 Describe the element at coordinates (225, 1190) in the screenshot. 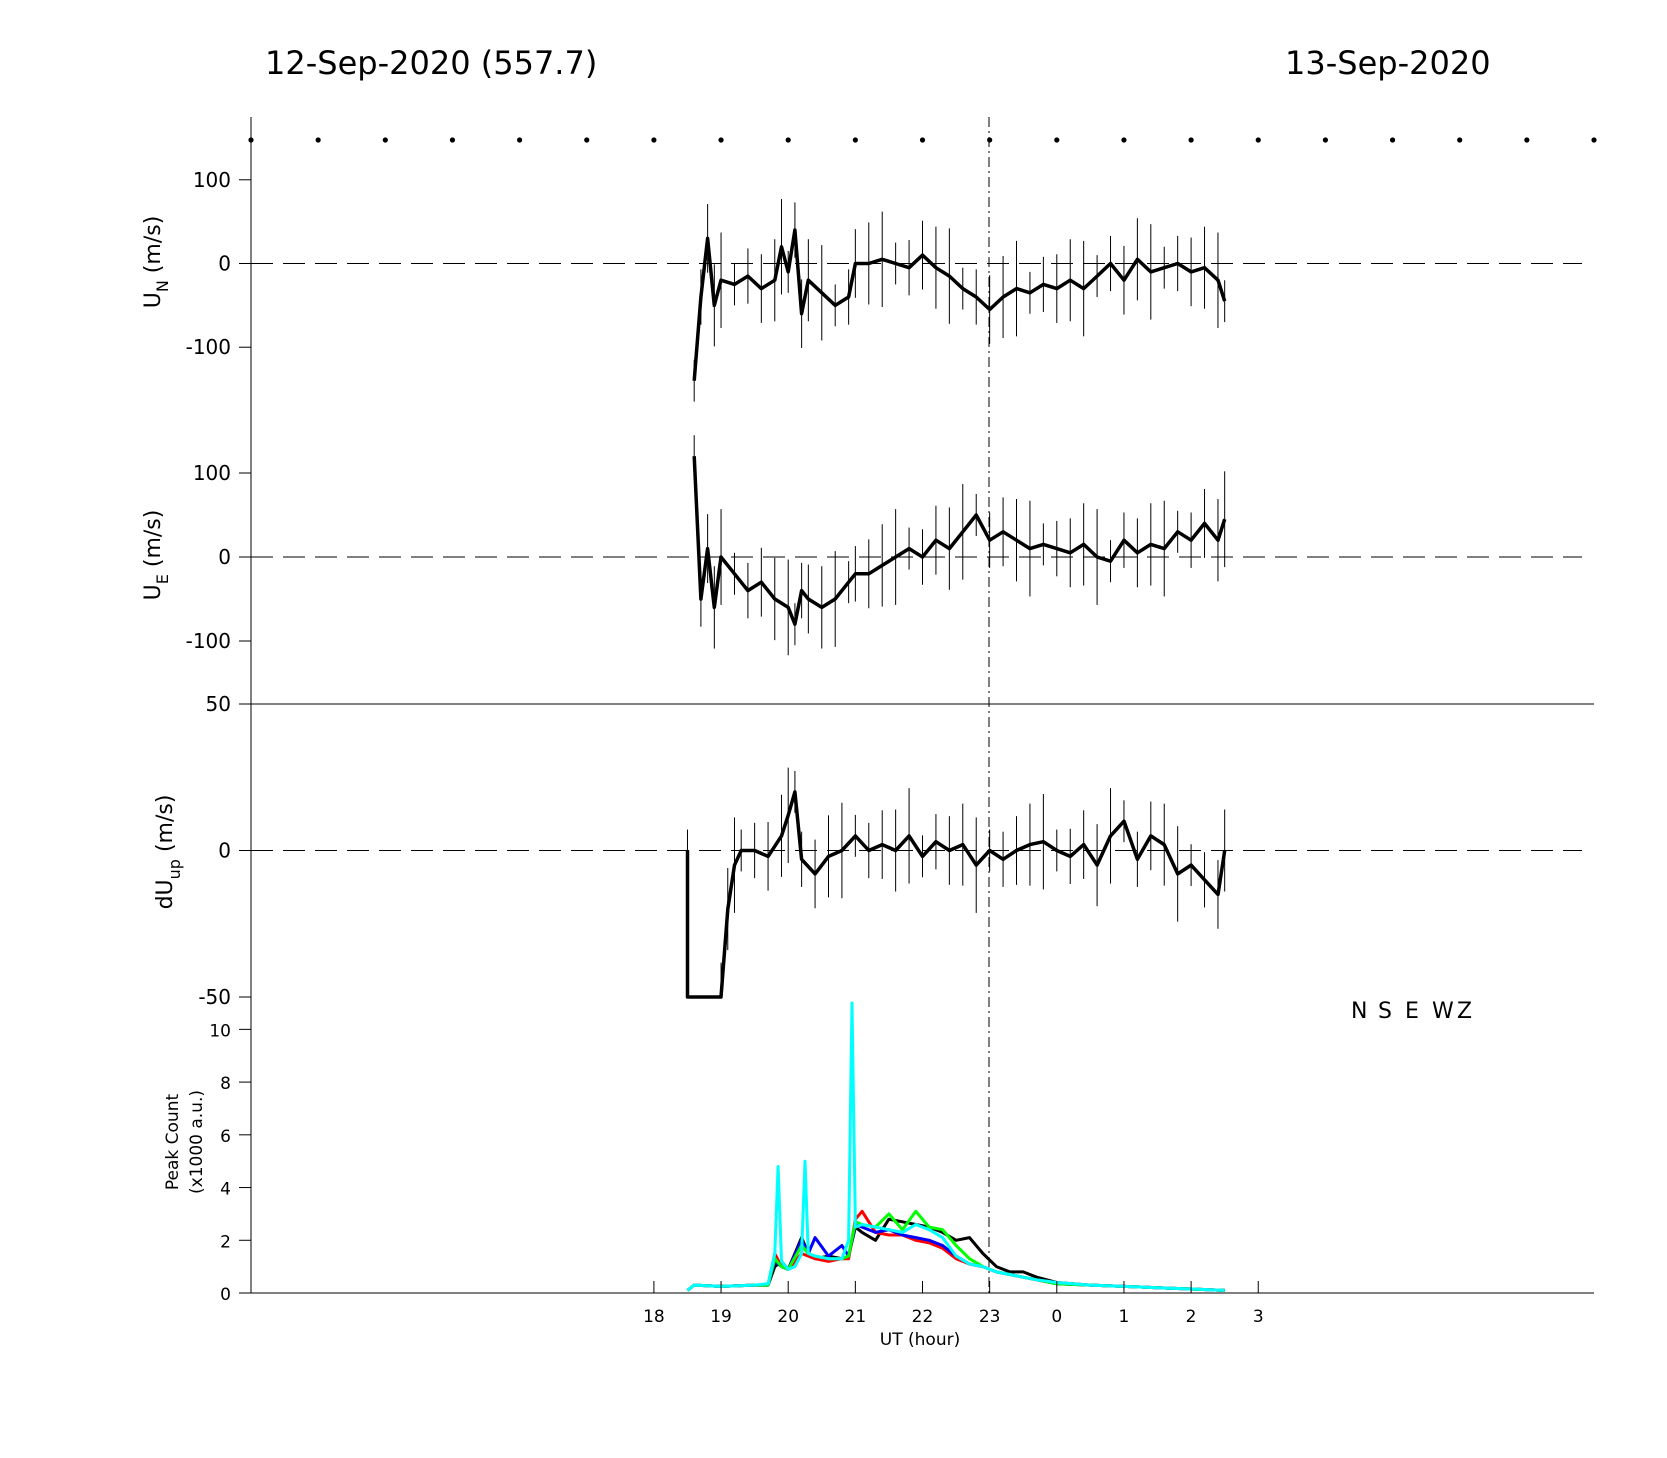

I see `y-tick-label: 4` at that location.